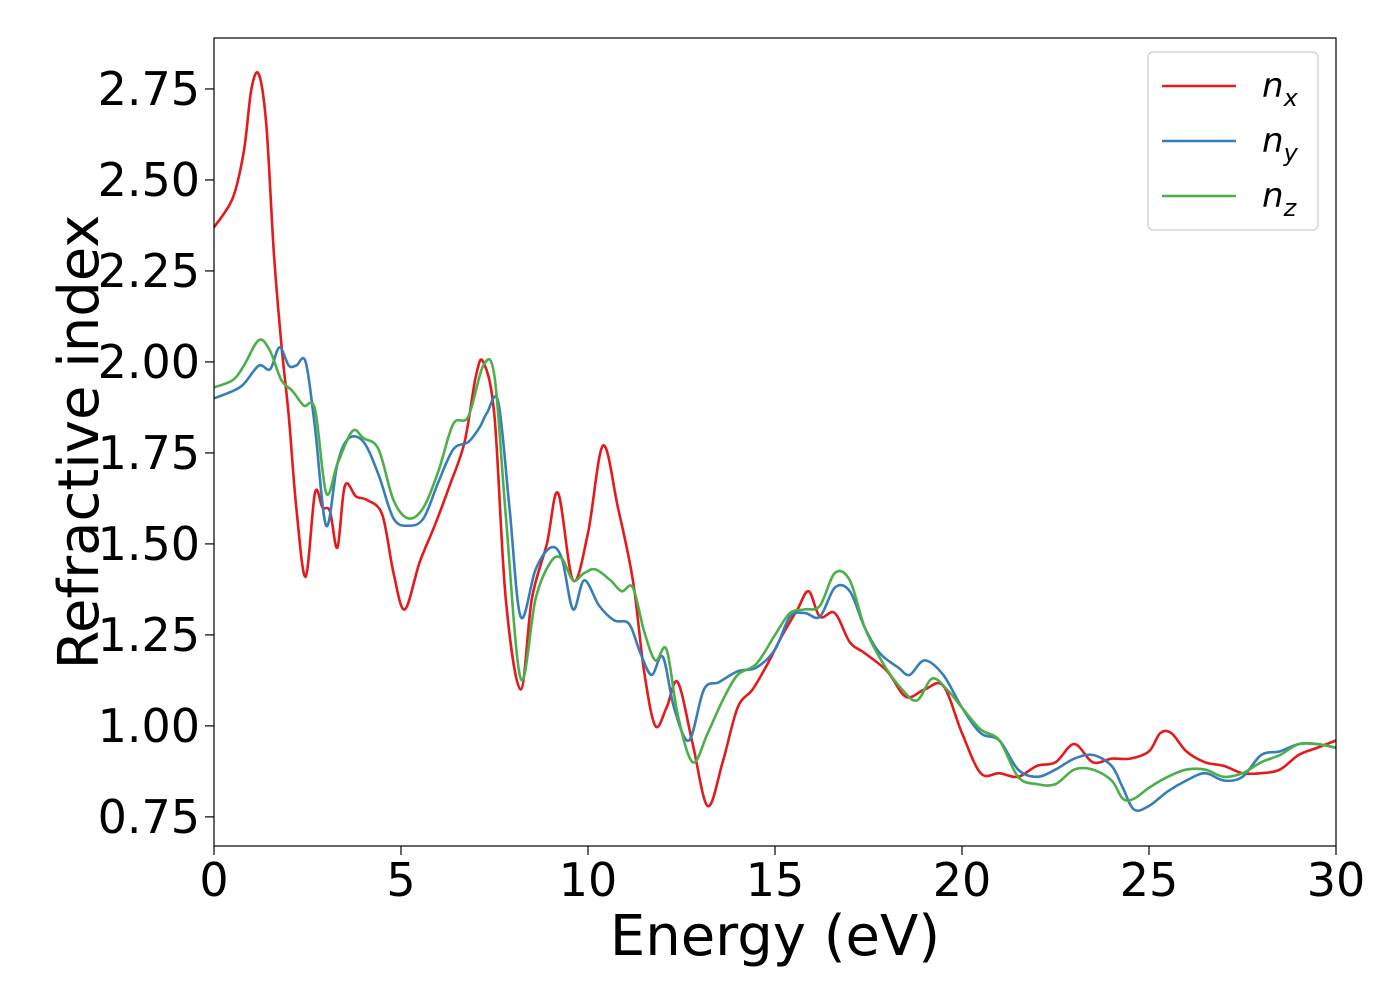 The height and width of the screenshot is (1000, 1400). Describe the element at coordinates (149, 544) in the screenshot. I see `y-tick-label: 1.50` at that location.